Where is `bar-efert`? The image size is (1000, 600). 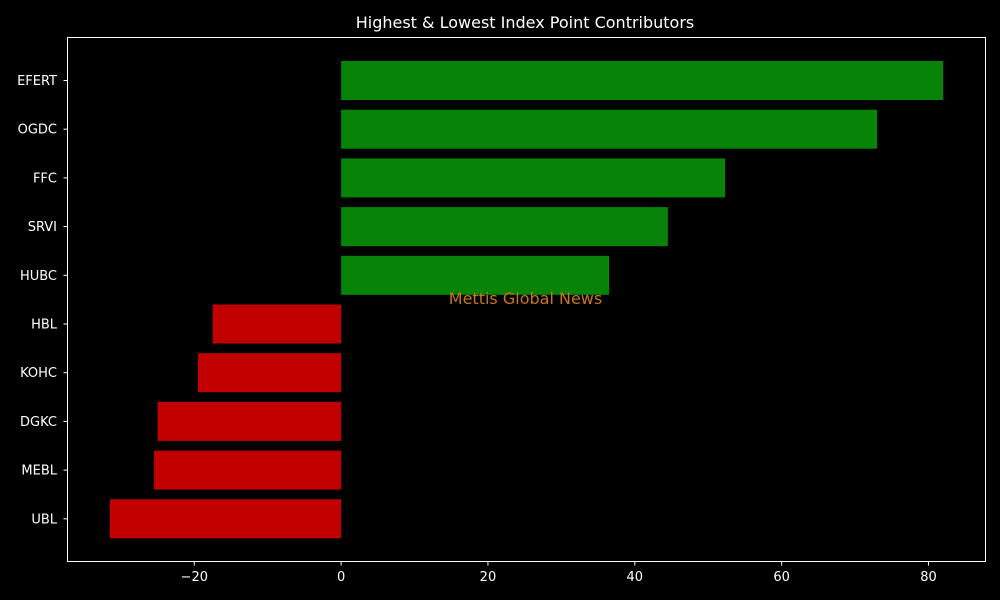 bar-efert is located at coordinates (642, 80).